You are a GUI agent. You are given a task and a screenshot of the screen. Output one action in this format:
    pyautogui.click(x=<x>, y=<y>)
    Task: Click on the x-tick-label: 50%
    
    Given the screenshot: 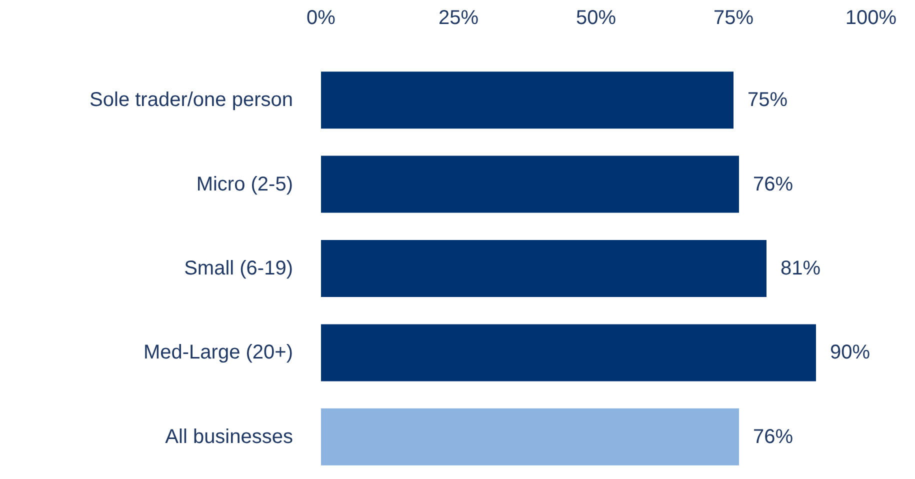 What is the action you would take?
    pyautogui.click(x=596, y=18)
    